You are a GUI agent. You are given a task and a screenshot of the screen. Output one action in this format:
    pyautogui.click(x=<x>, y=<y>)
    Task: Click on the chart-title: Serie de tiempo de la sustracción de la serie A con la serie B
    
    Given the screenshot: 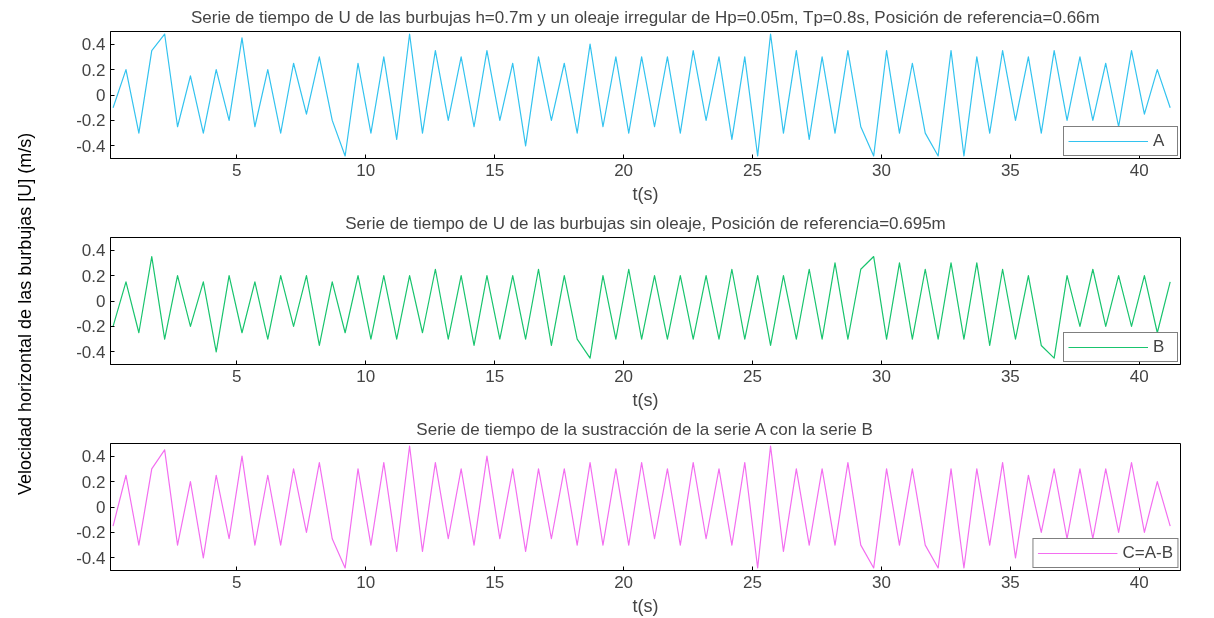 What is the action you would take?
    pyautogui.click(x=644, y=429)
    